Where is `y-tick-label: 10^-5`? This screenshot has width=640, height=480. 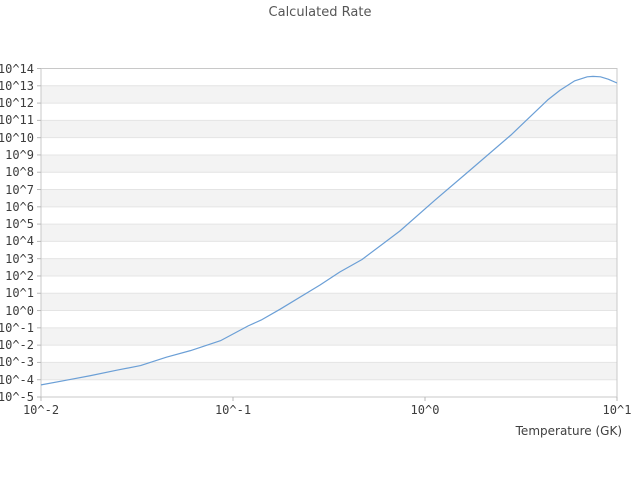 y-tick-label: 10^-5 is located at coordinates (17, 397).